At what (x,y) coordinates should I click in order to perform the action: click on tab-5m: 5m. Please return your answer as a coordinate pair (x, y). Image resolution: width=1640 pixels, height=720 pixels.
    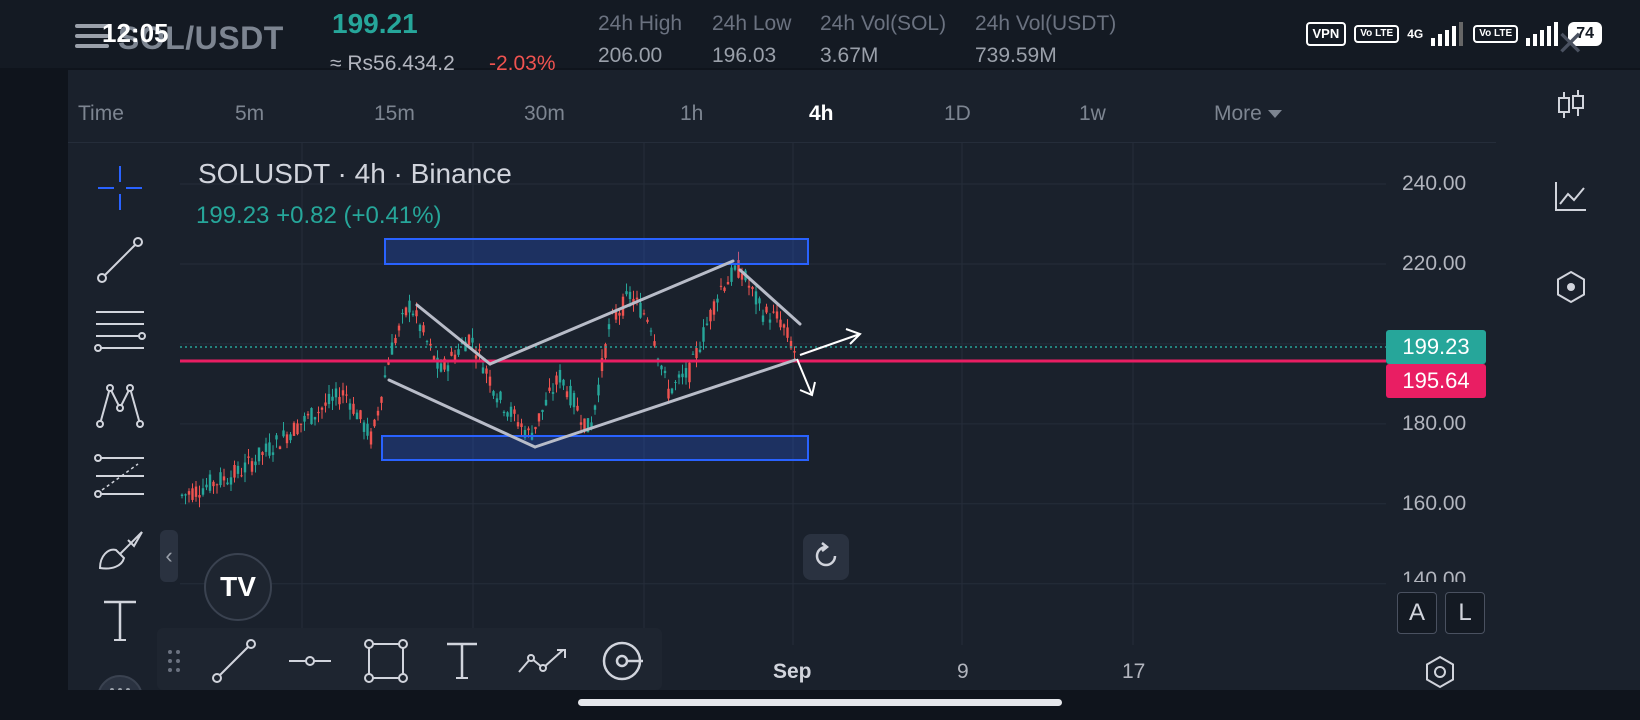
    Looking at the image, I should click on (250, 113).